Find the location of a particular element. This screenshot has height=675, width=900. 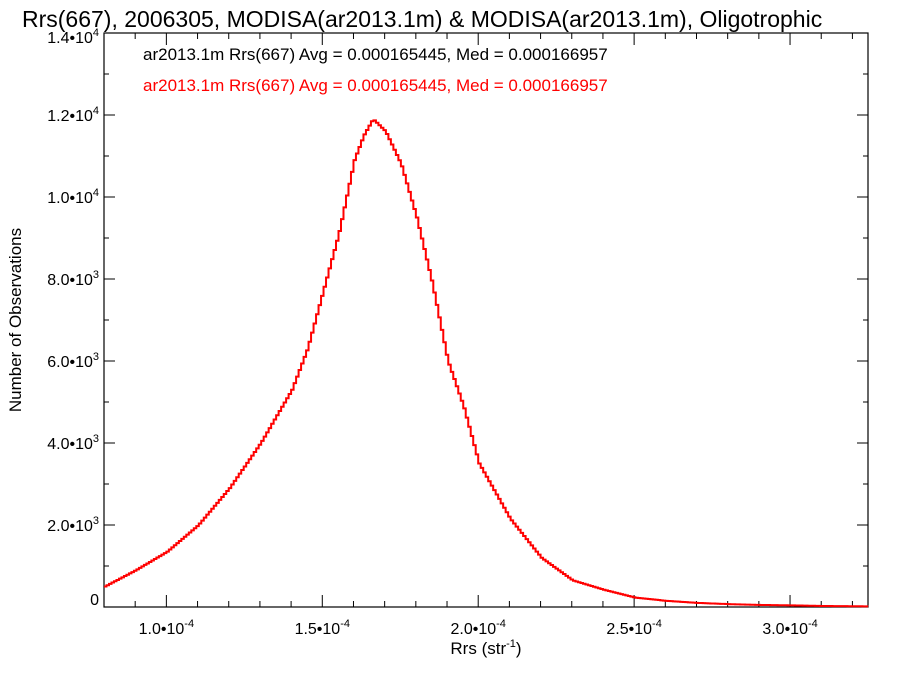

y-tick-mantissa: 1.2•10 is located at coordinates (70, 116).